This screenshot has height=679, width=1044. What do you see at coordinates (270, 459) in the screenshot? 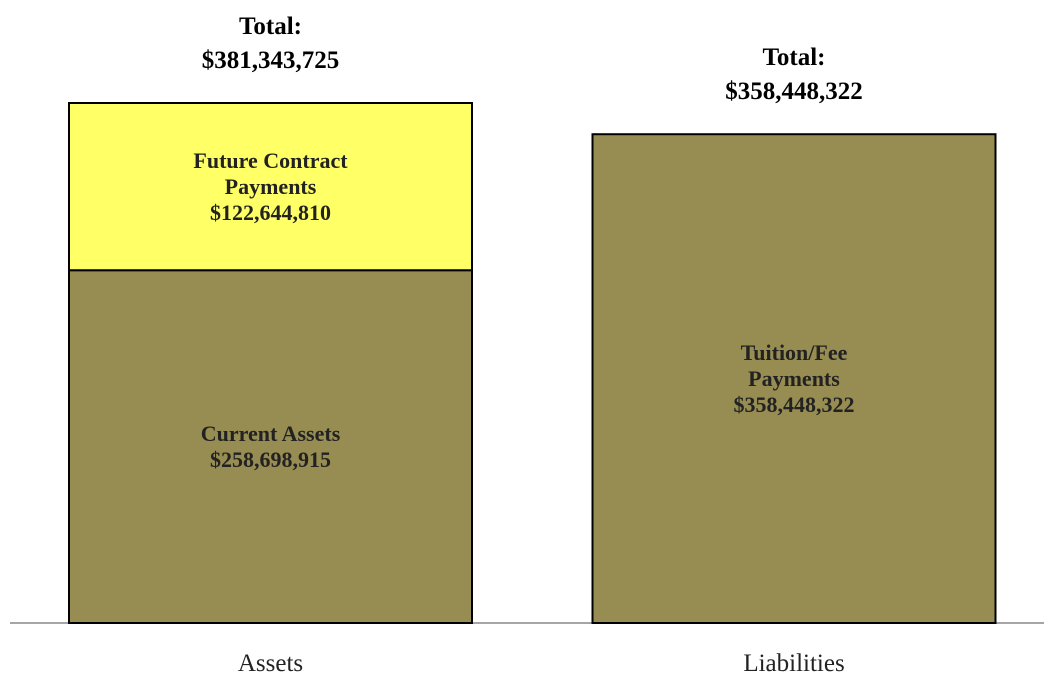
I see `segment-value: $258,698,915` at bounding box center [270, 459].